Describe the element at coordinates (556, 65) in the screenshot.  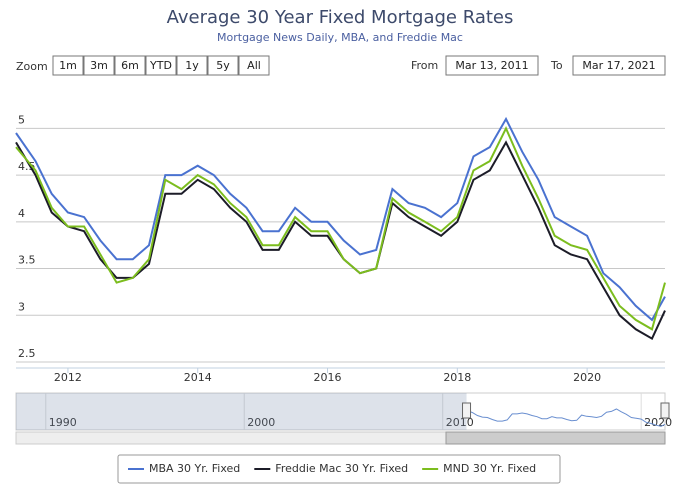
I see `to-label: To` at that location.